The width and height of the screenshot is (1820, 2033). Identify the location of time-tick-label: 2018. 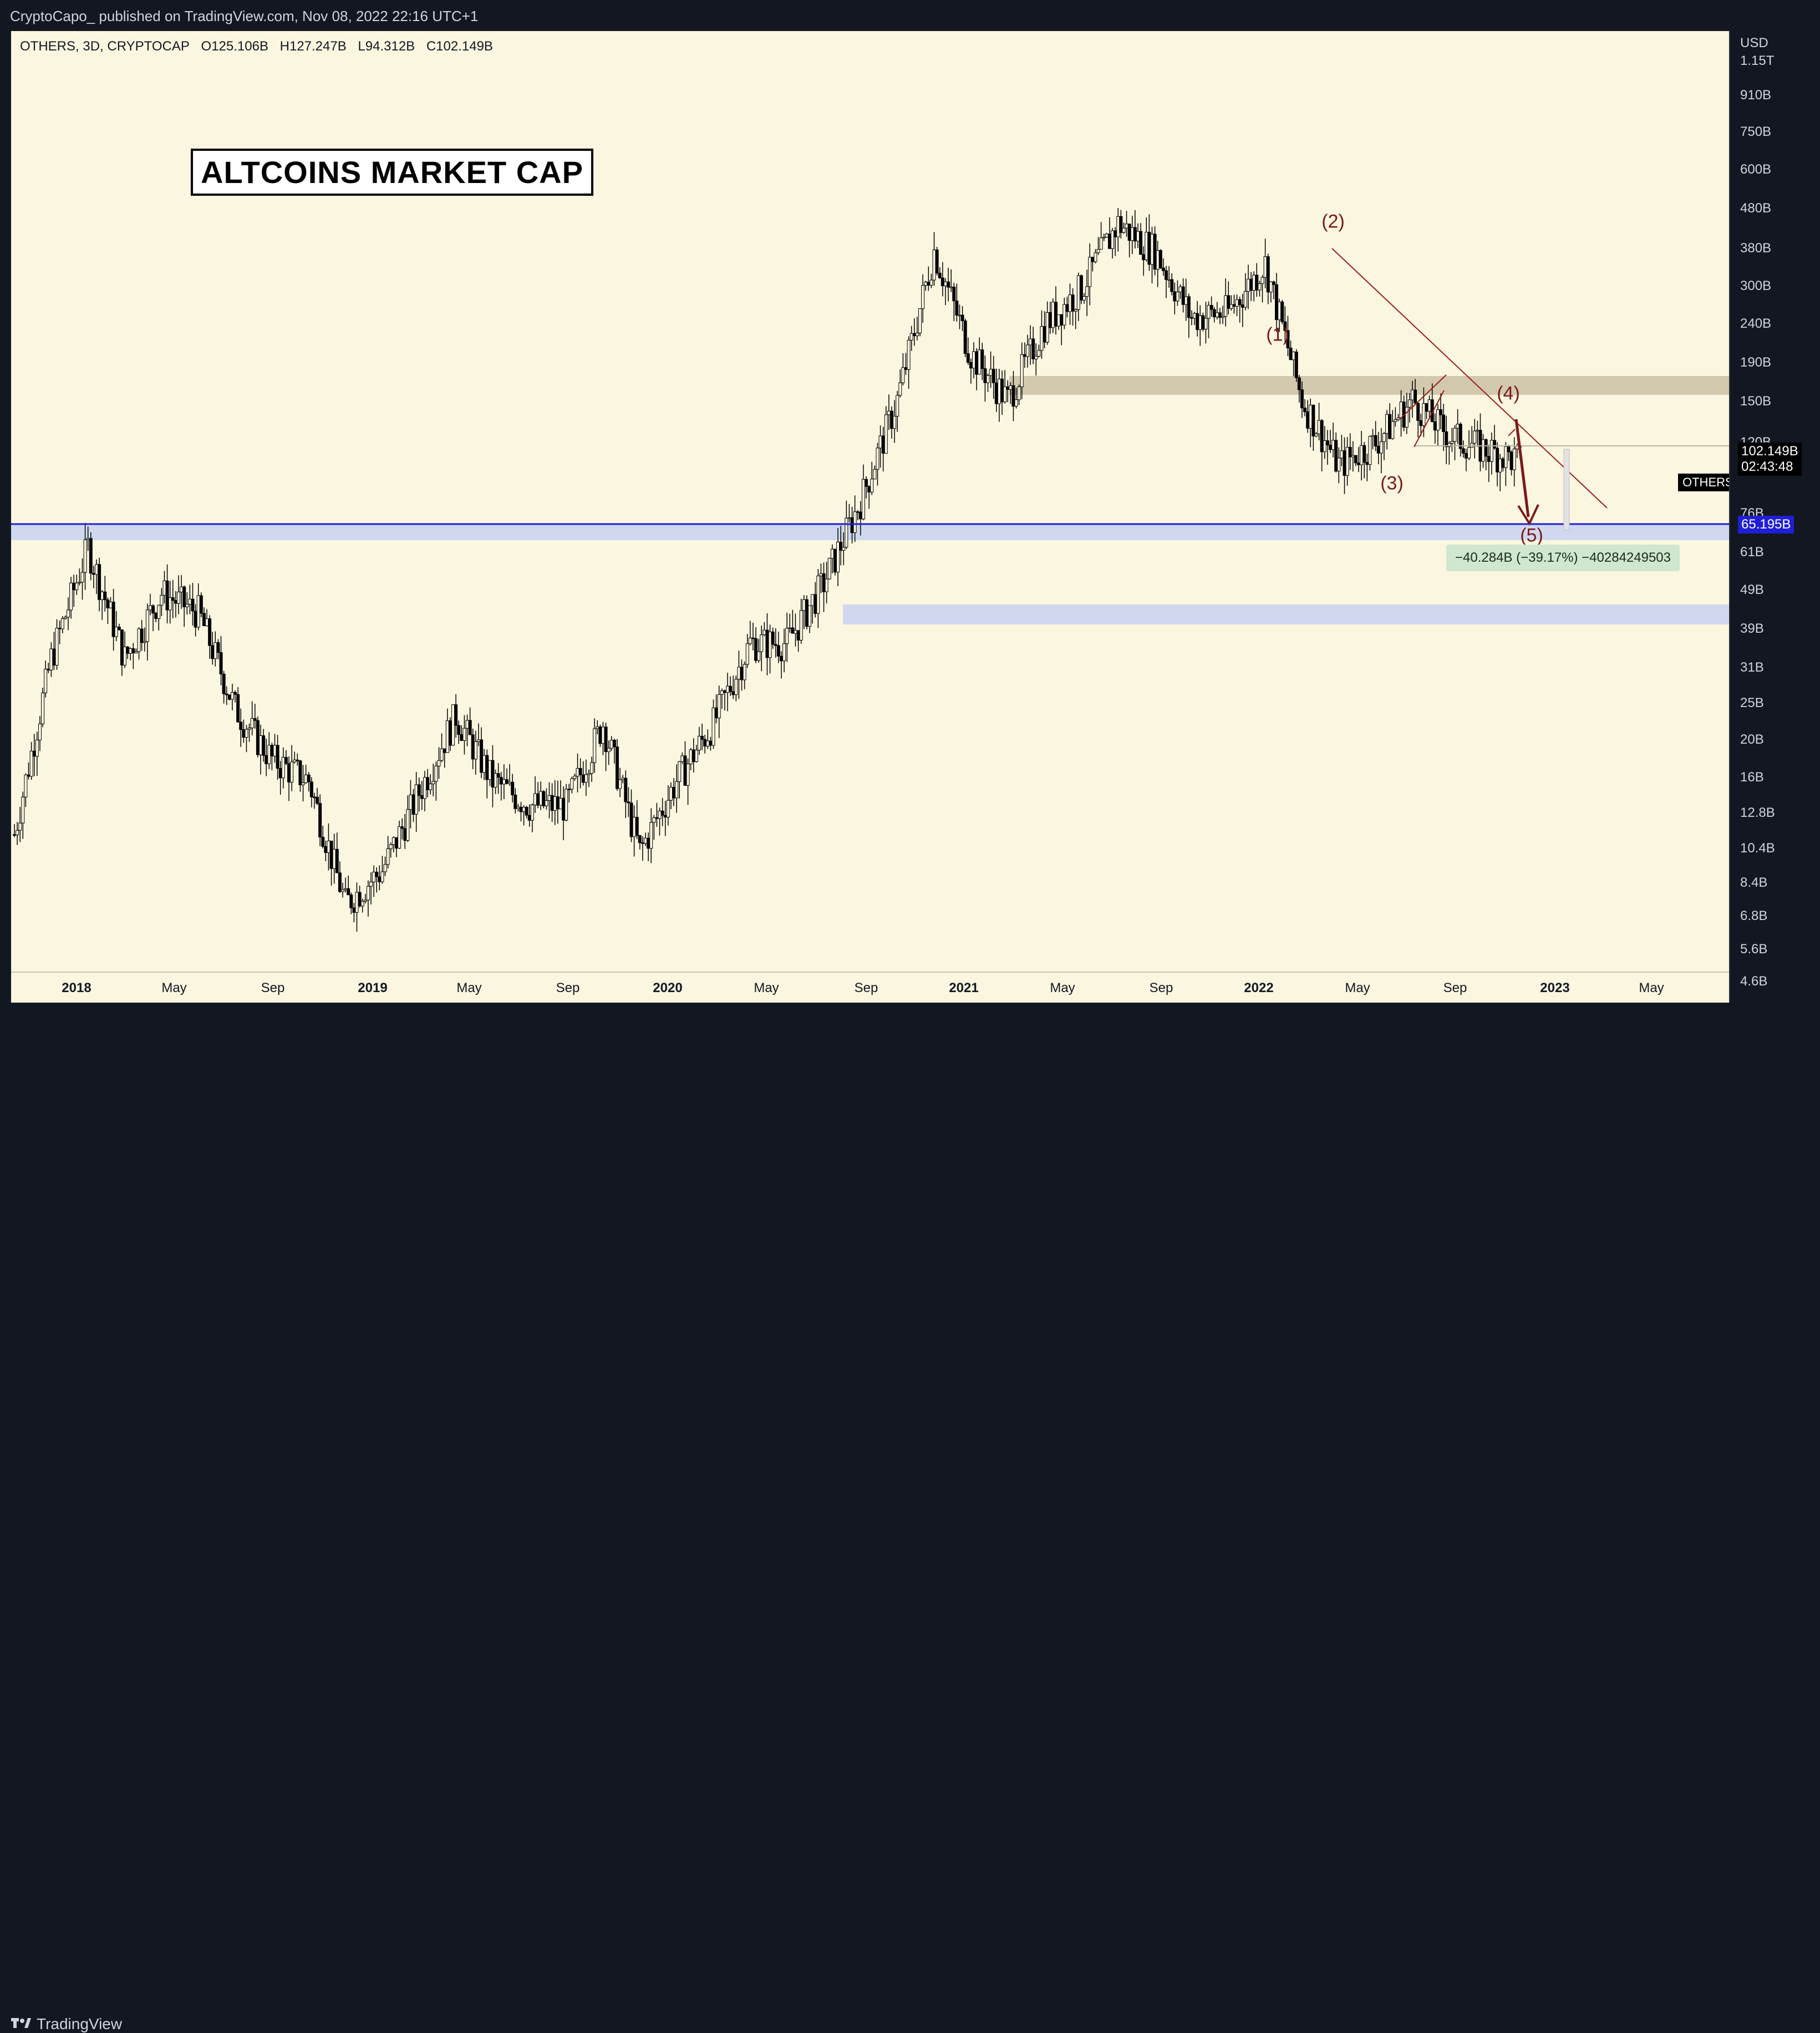
(76, 987).